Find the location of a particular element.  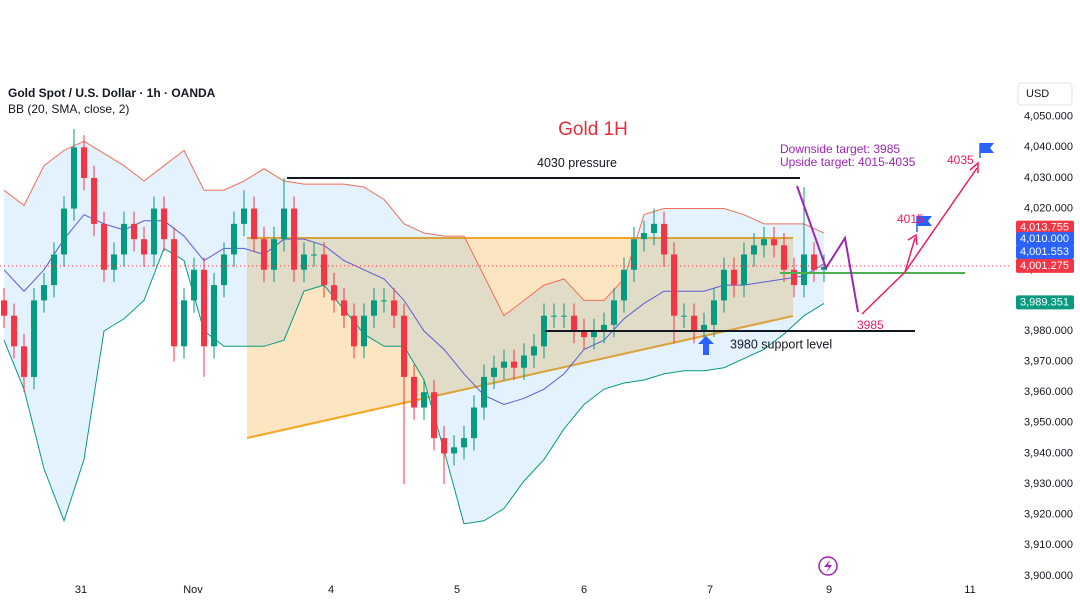

event-icon-bolt is located at coordinates (828, 566).